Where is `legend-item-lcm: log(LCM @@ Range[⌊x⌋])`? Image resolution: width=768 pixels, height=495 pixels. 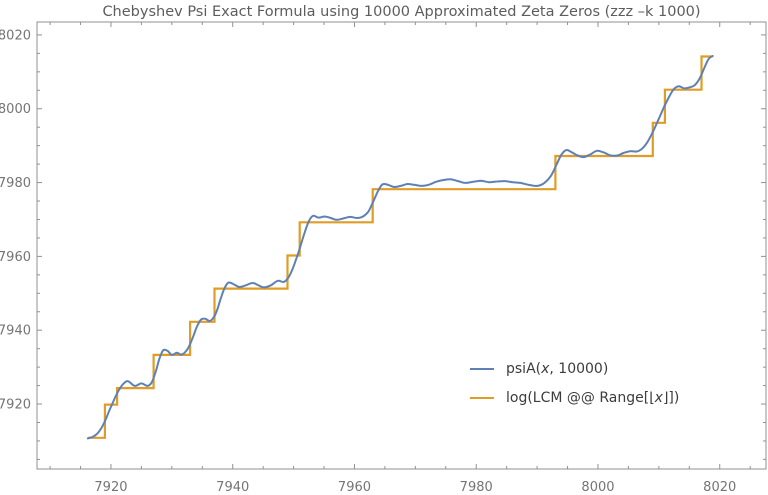
legend-item-lcm: log(LCM @@ Range[⌊x⌋]) is located at coordinates (574, 398).